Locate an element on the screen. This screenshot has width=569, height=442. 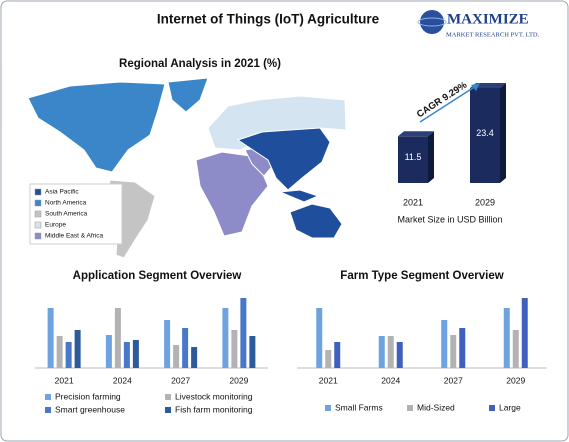
legend-label: Middle East & Africa is located at coordinates (74, 236).